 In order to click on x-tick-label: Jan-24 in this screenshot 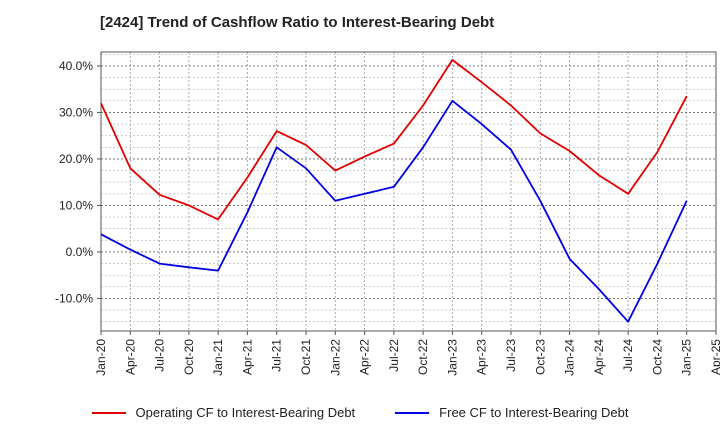, I will do `click(570, 357)`.